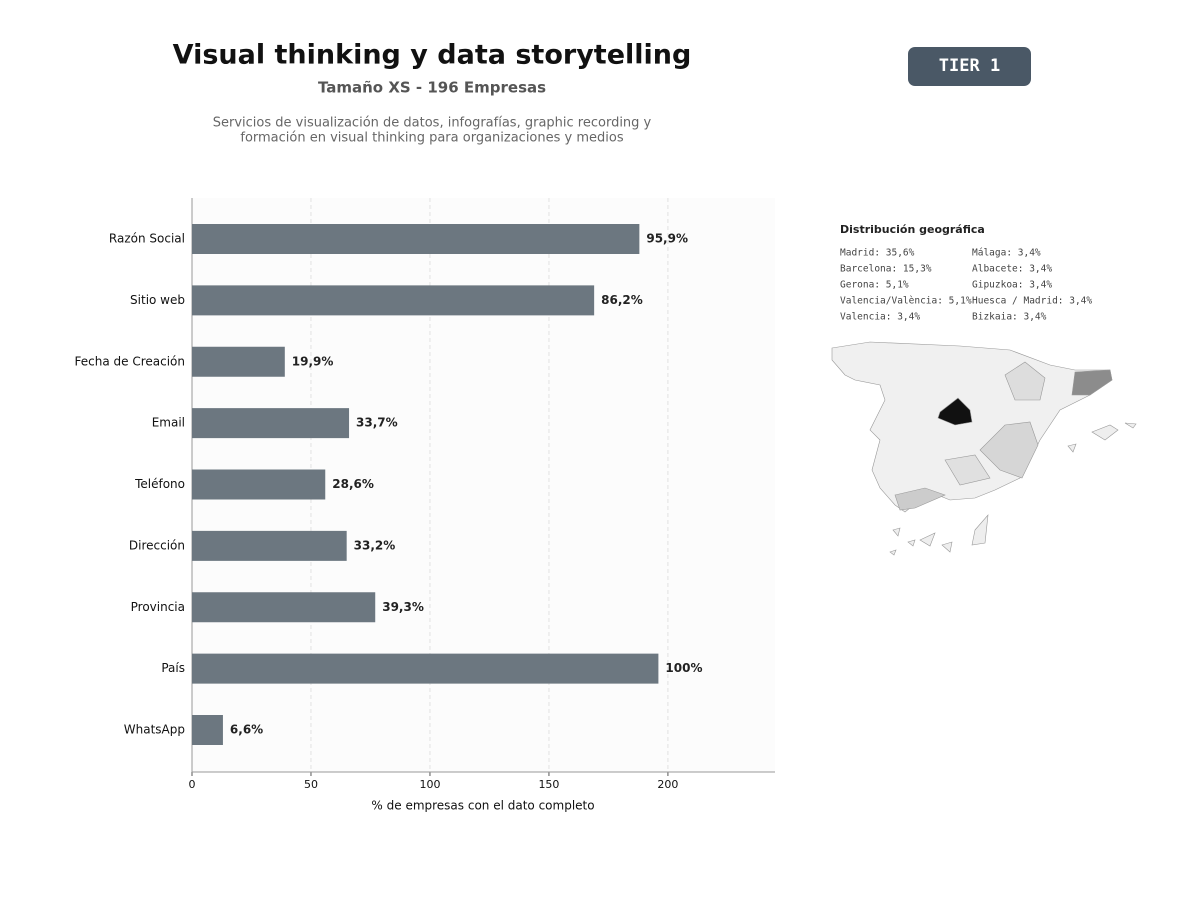 Image resolution: width=1200 pixels, height=900 pixels. What do you see at coordinates (353, 484) in the screenshot?
I see `value-label: 28,6%` at bounding box center [353, 484].